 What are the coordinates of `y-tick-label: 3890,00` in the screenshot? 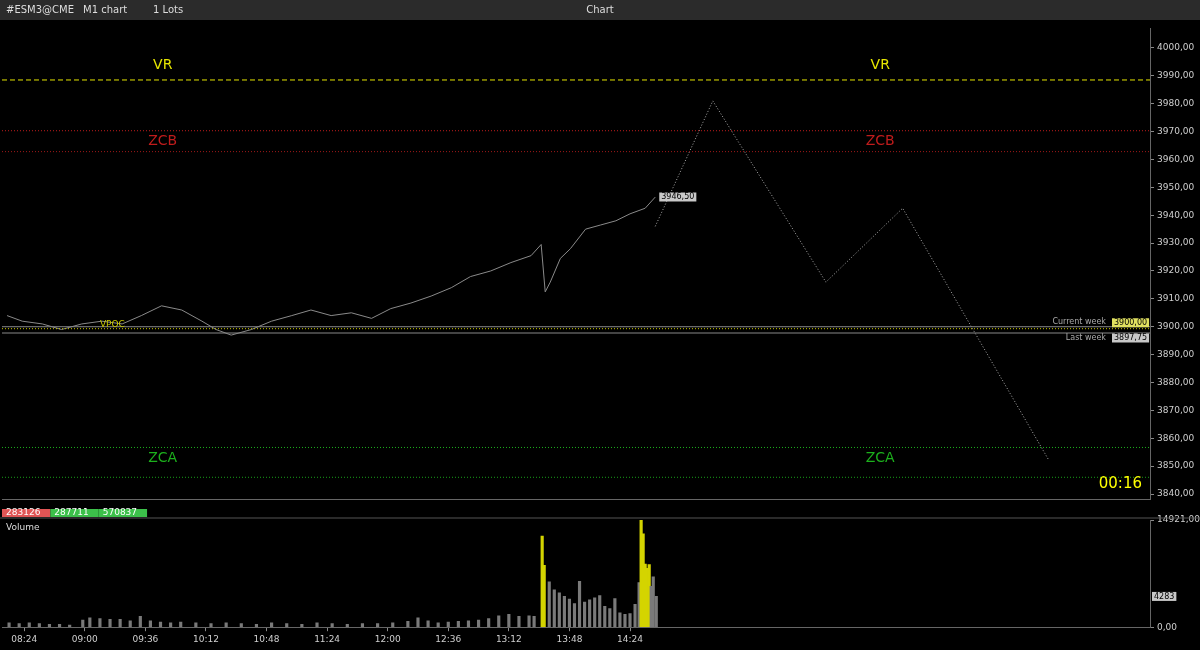 It's located at (1176, 353).